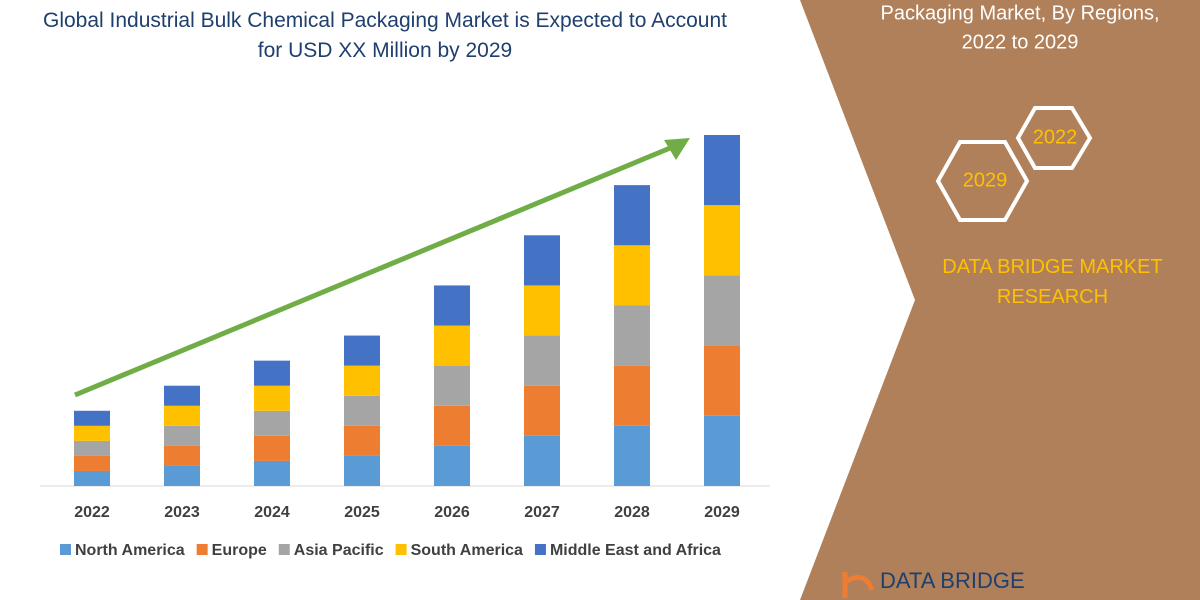 This screenshot has height=600, width=1200. I want to click on legend-label: Europe, so click(239, 550).